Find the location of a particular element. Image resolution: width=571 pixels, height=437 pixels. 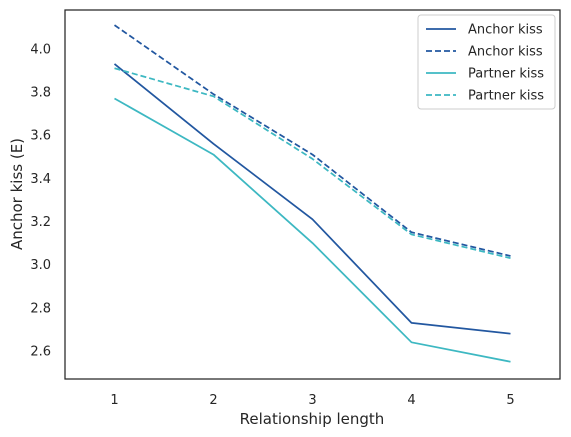

y-tick-label: 3.8 is located at coordinates (40, 93).